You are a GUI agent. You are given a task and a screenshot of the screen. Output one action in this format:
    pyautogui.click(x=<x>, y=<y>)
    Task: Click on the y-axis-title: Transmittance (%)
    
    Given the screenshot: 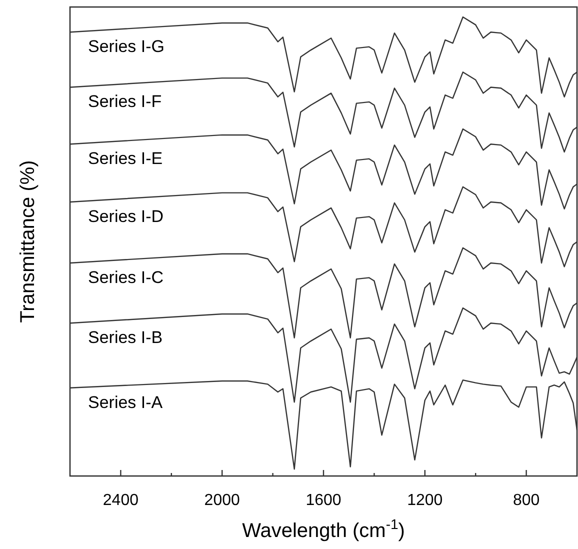 What is the action you would take?
    pyautogui.click(x=28, y=241)
    